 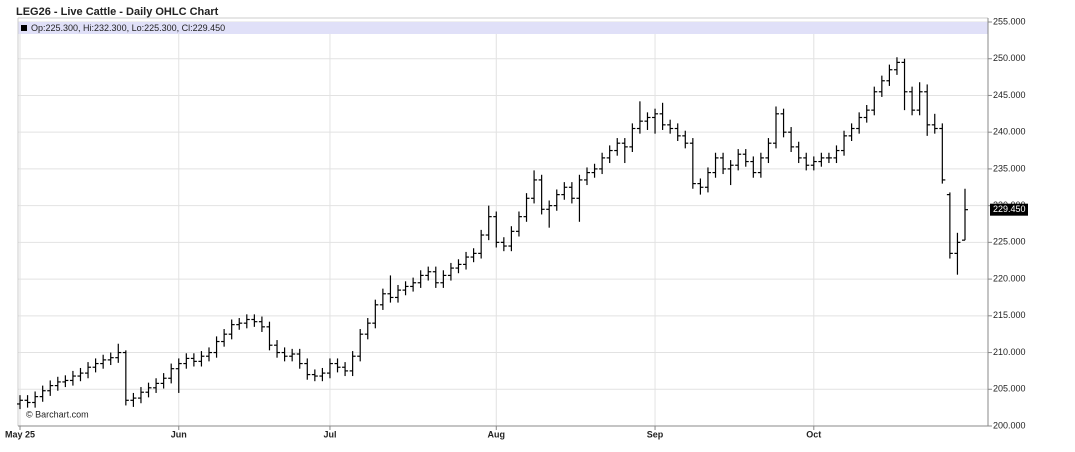 I want to click on y-tick-label: 215.000, so click(x=1009, y=315).